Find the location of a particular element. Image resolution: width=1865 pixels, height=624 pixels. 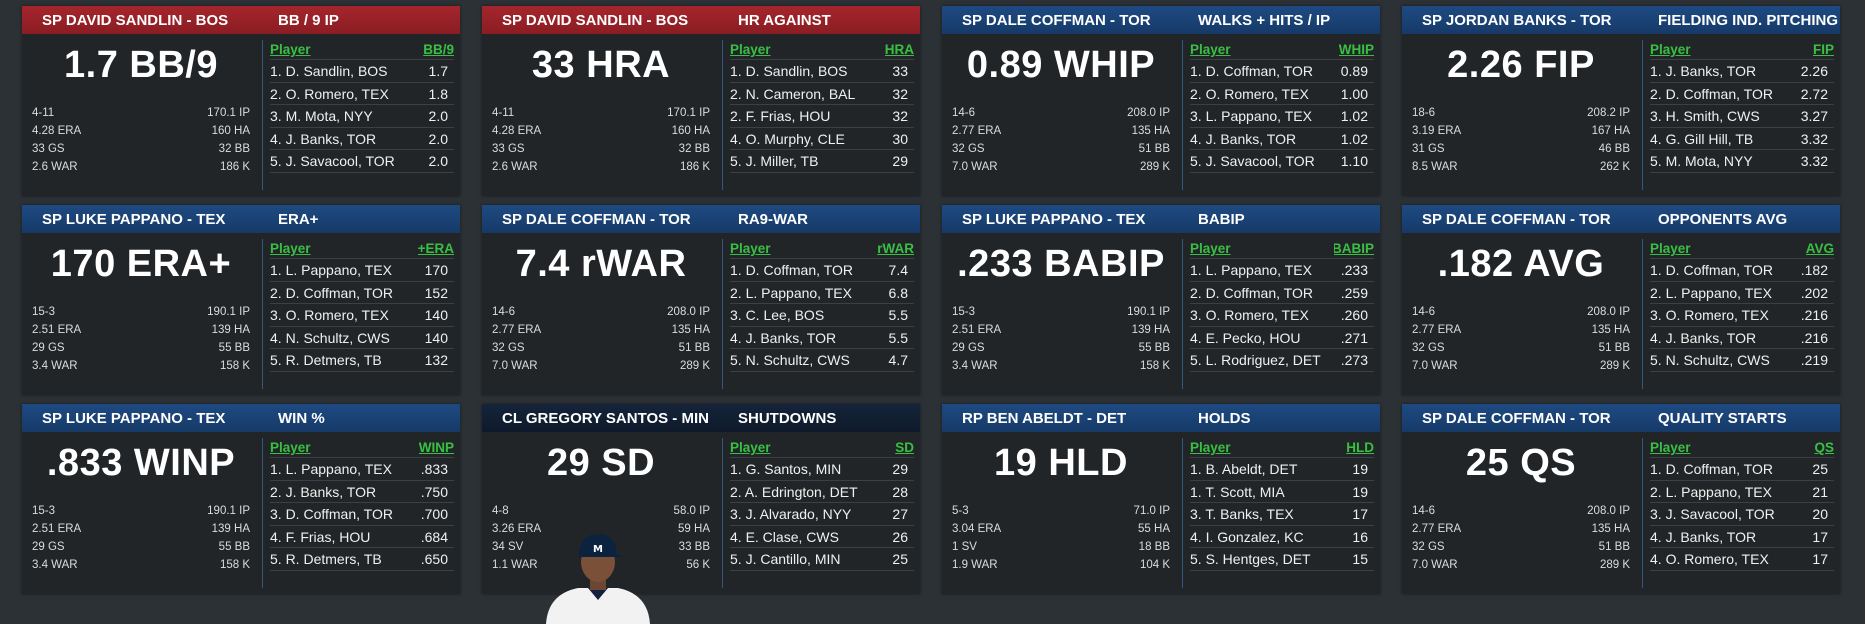

leader-row: 1. D. Coffman, TOR 25 is located at coordinates (1742, 469).